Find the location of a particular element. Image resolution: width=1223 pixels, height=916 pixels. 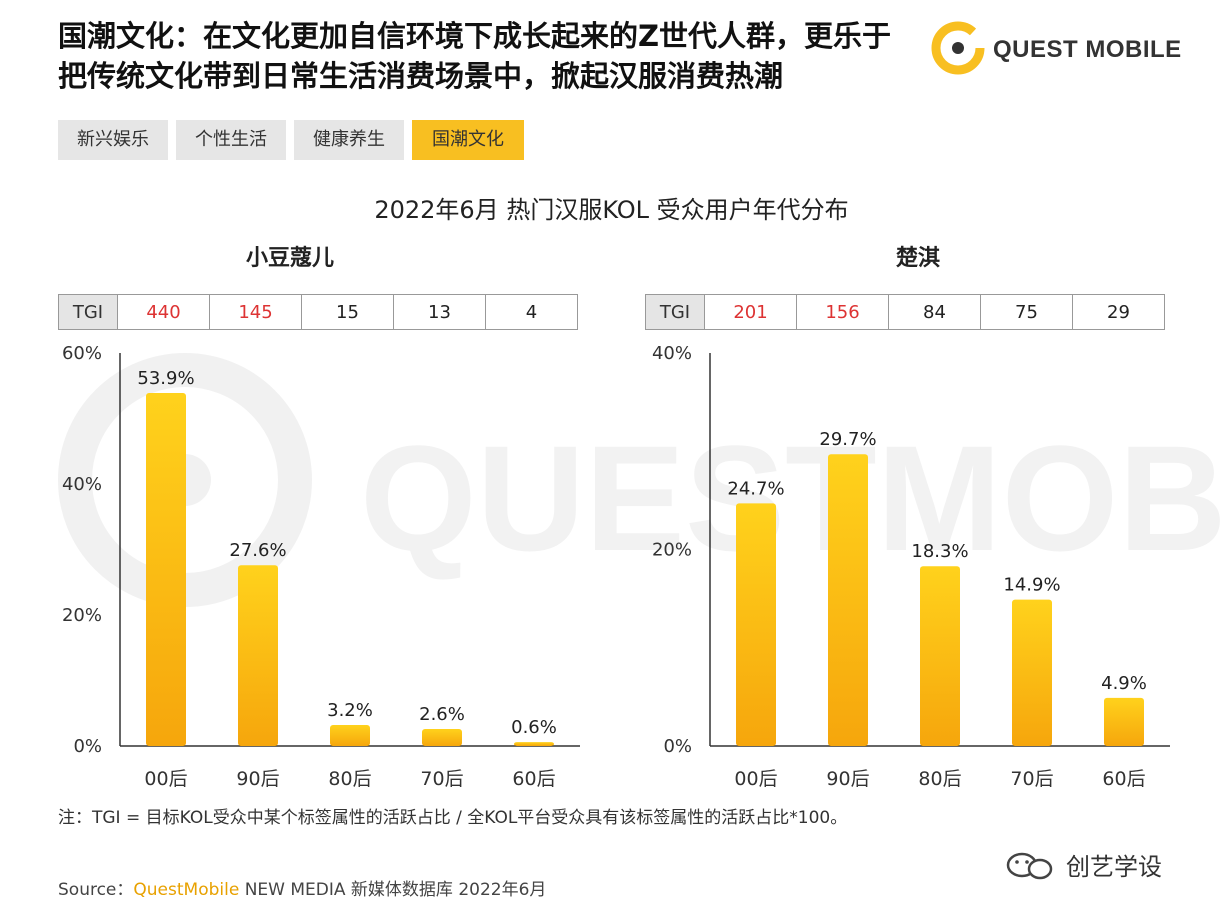

bar-value-label: 14.9% is located at coordinates (1031, 585).